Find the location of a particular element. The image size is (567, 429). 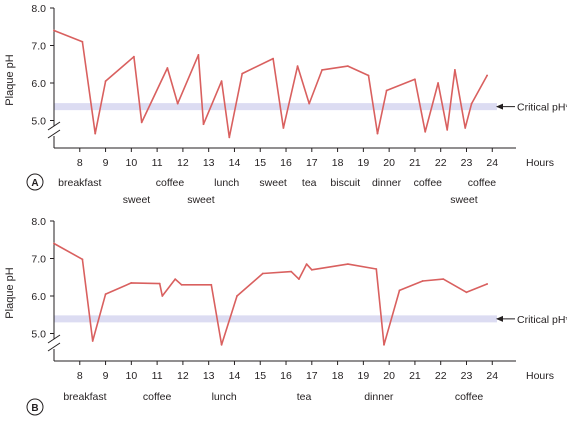

x-tick-label: 22 is located at coordinates (441, 163).